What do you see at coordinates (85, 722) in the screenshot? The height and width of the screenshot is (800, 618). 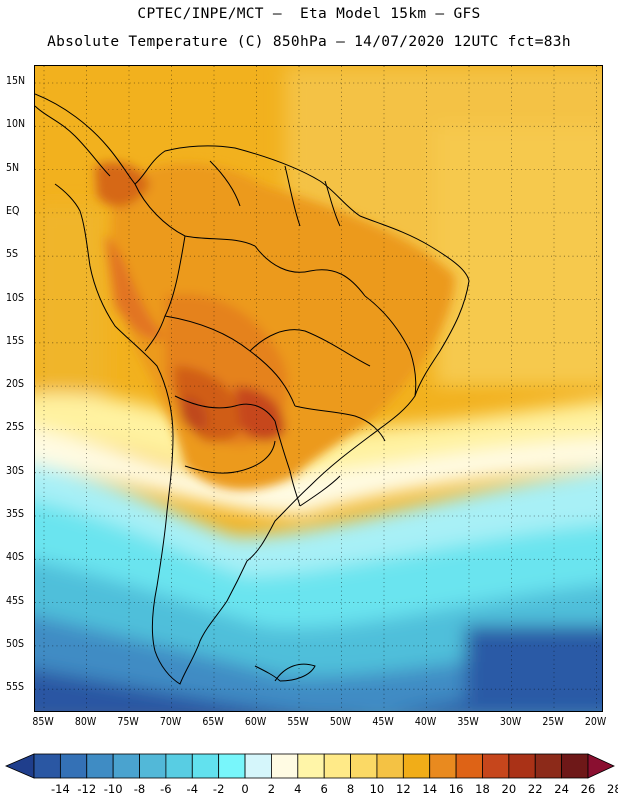 I see `lon-label: 80W` at bounding box center [85, 722].